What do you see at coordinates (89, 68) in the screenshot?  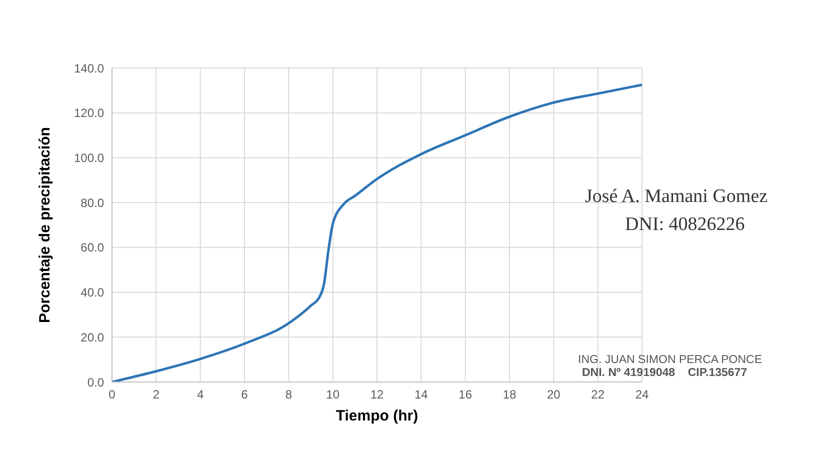 I see `y-tick-label: 140.0` at bounding box center [89, 68].